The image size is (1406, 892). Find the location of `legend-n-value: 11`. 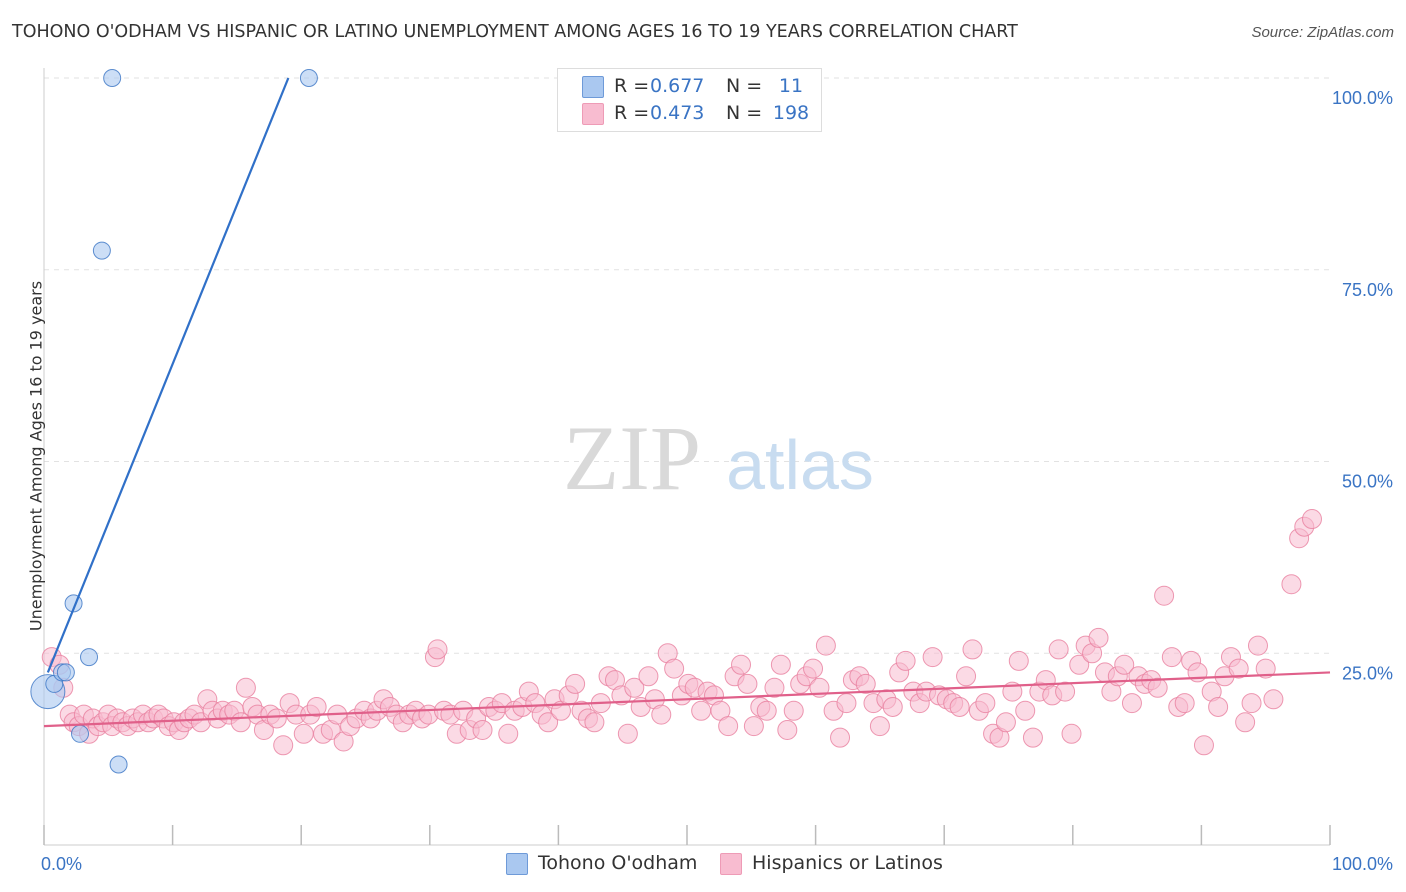

legend-n-value: 11 is located at coordinates (791, 86).